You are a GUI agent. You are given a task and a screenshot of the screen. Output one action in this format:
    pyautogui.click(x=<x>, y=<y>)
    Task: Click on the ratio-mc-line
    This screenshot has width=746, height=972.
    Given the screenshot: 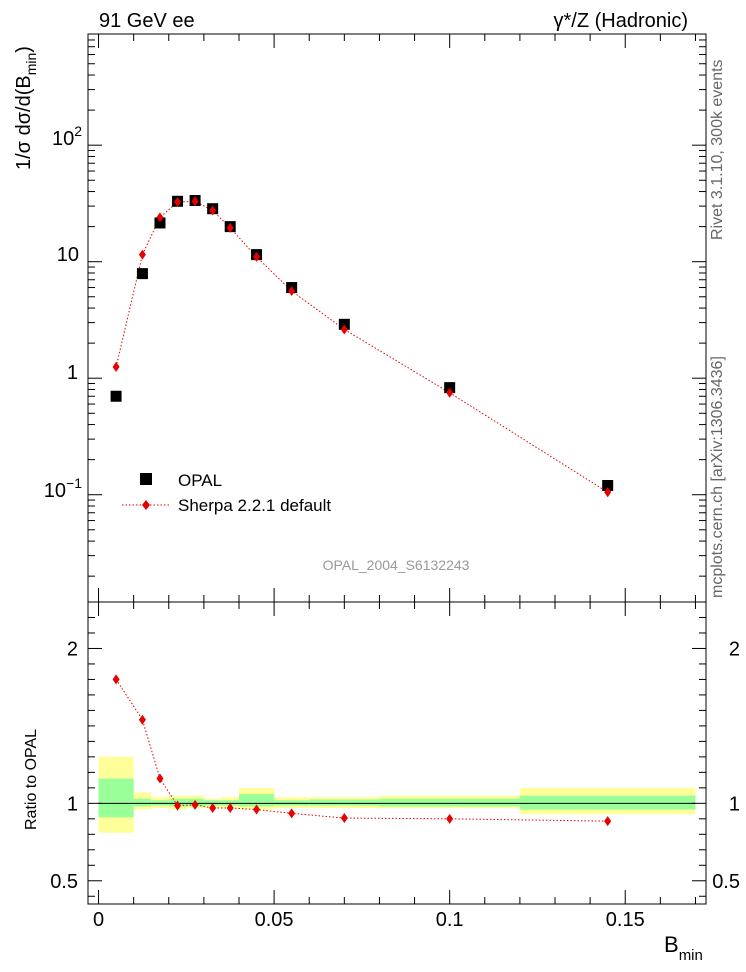 What is the action you would take?
    pyautogui.click(x=361, y=750)
    